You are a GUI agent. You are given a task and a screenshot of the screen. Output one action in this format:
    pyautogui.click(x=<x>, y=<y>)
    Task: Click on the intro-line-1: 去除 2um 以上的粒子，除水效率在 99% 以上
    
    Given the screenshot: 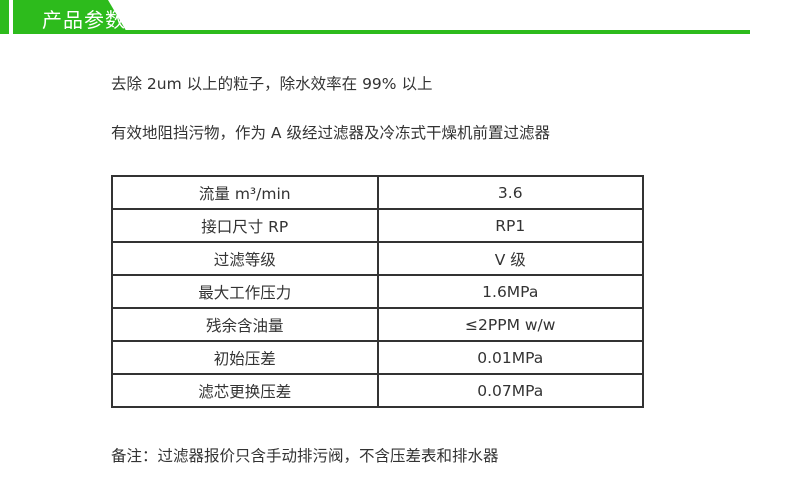 What is the action you would take?
    pyautogui.click(x=272, y=84)
    